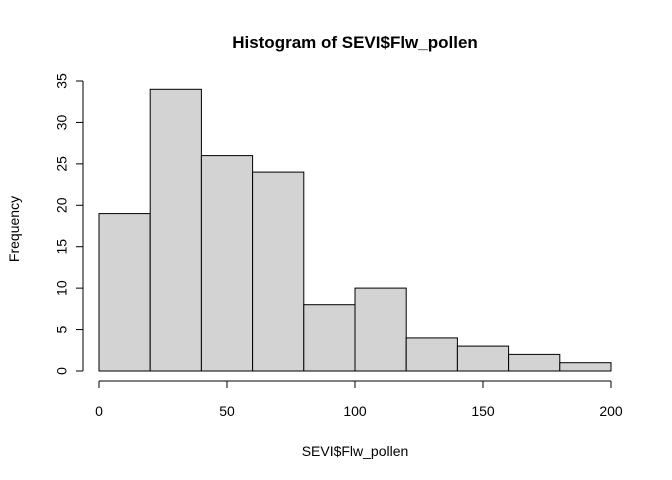 The image size is (672, 480). I want to click on x-axis: 0 50 100 150 200, so click(359, 399).